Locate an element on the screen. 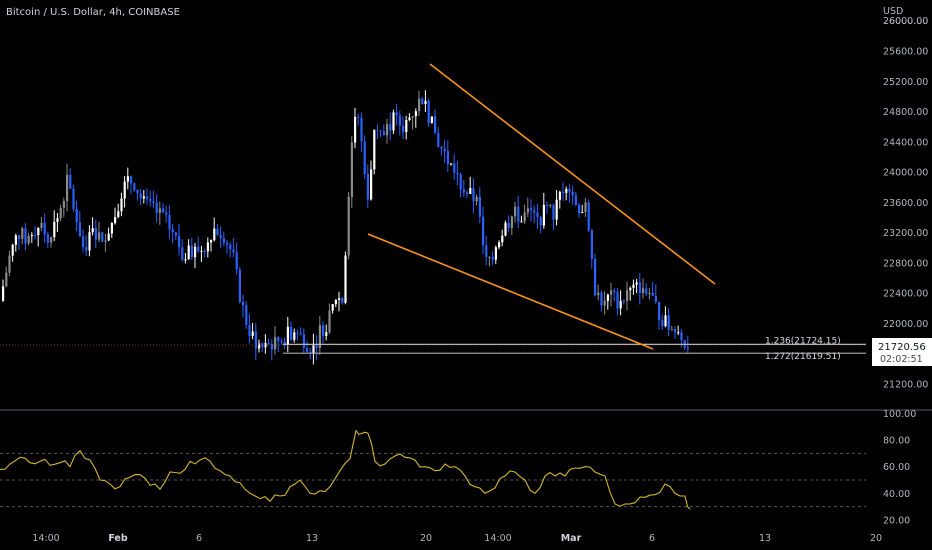  rsi-axis: 100.00 80.00 60.00 40.00 20.00 is located at coordinates (899, 467).